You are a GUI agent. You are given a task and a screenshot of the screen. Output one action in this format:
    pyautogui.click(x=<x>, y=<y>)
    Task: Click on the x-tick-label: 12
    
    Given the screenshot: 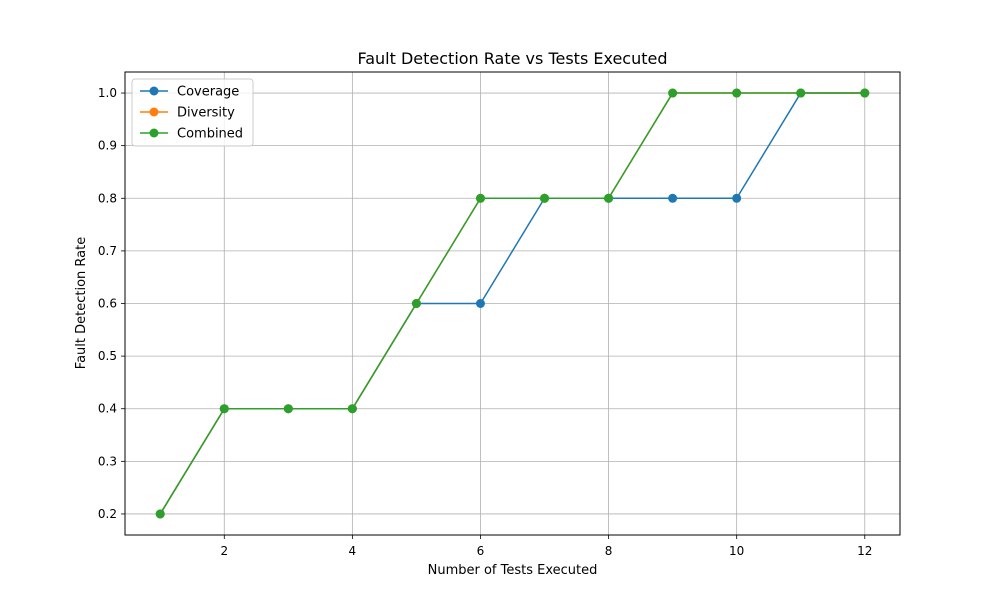 What is the action you would take?
    pyautogui.click(x=864, y=551)
    